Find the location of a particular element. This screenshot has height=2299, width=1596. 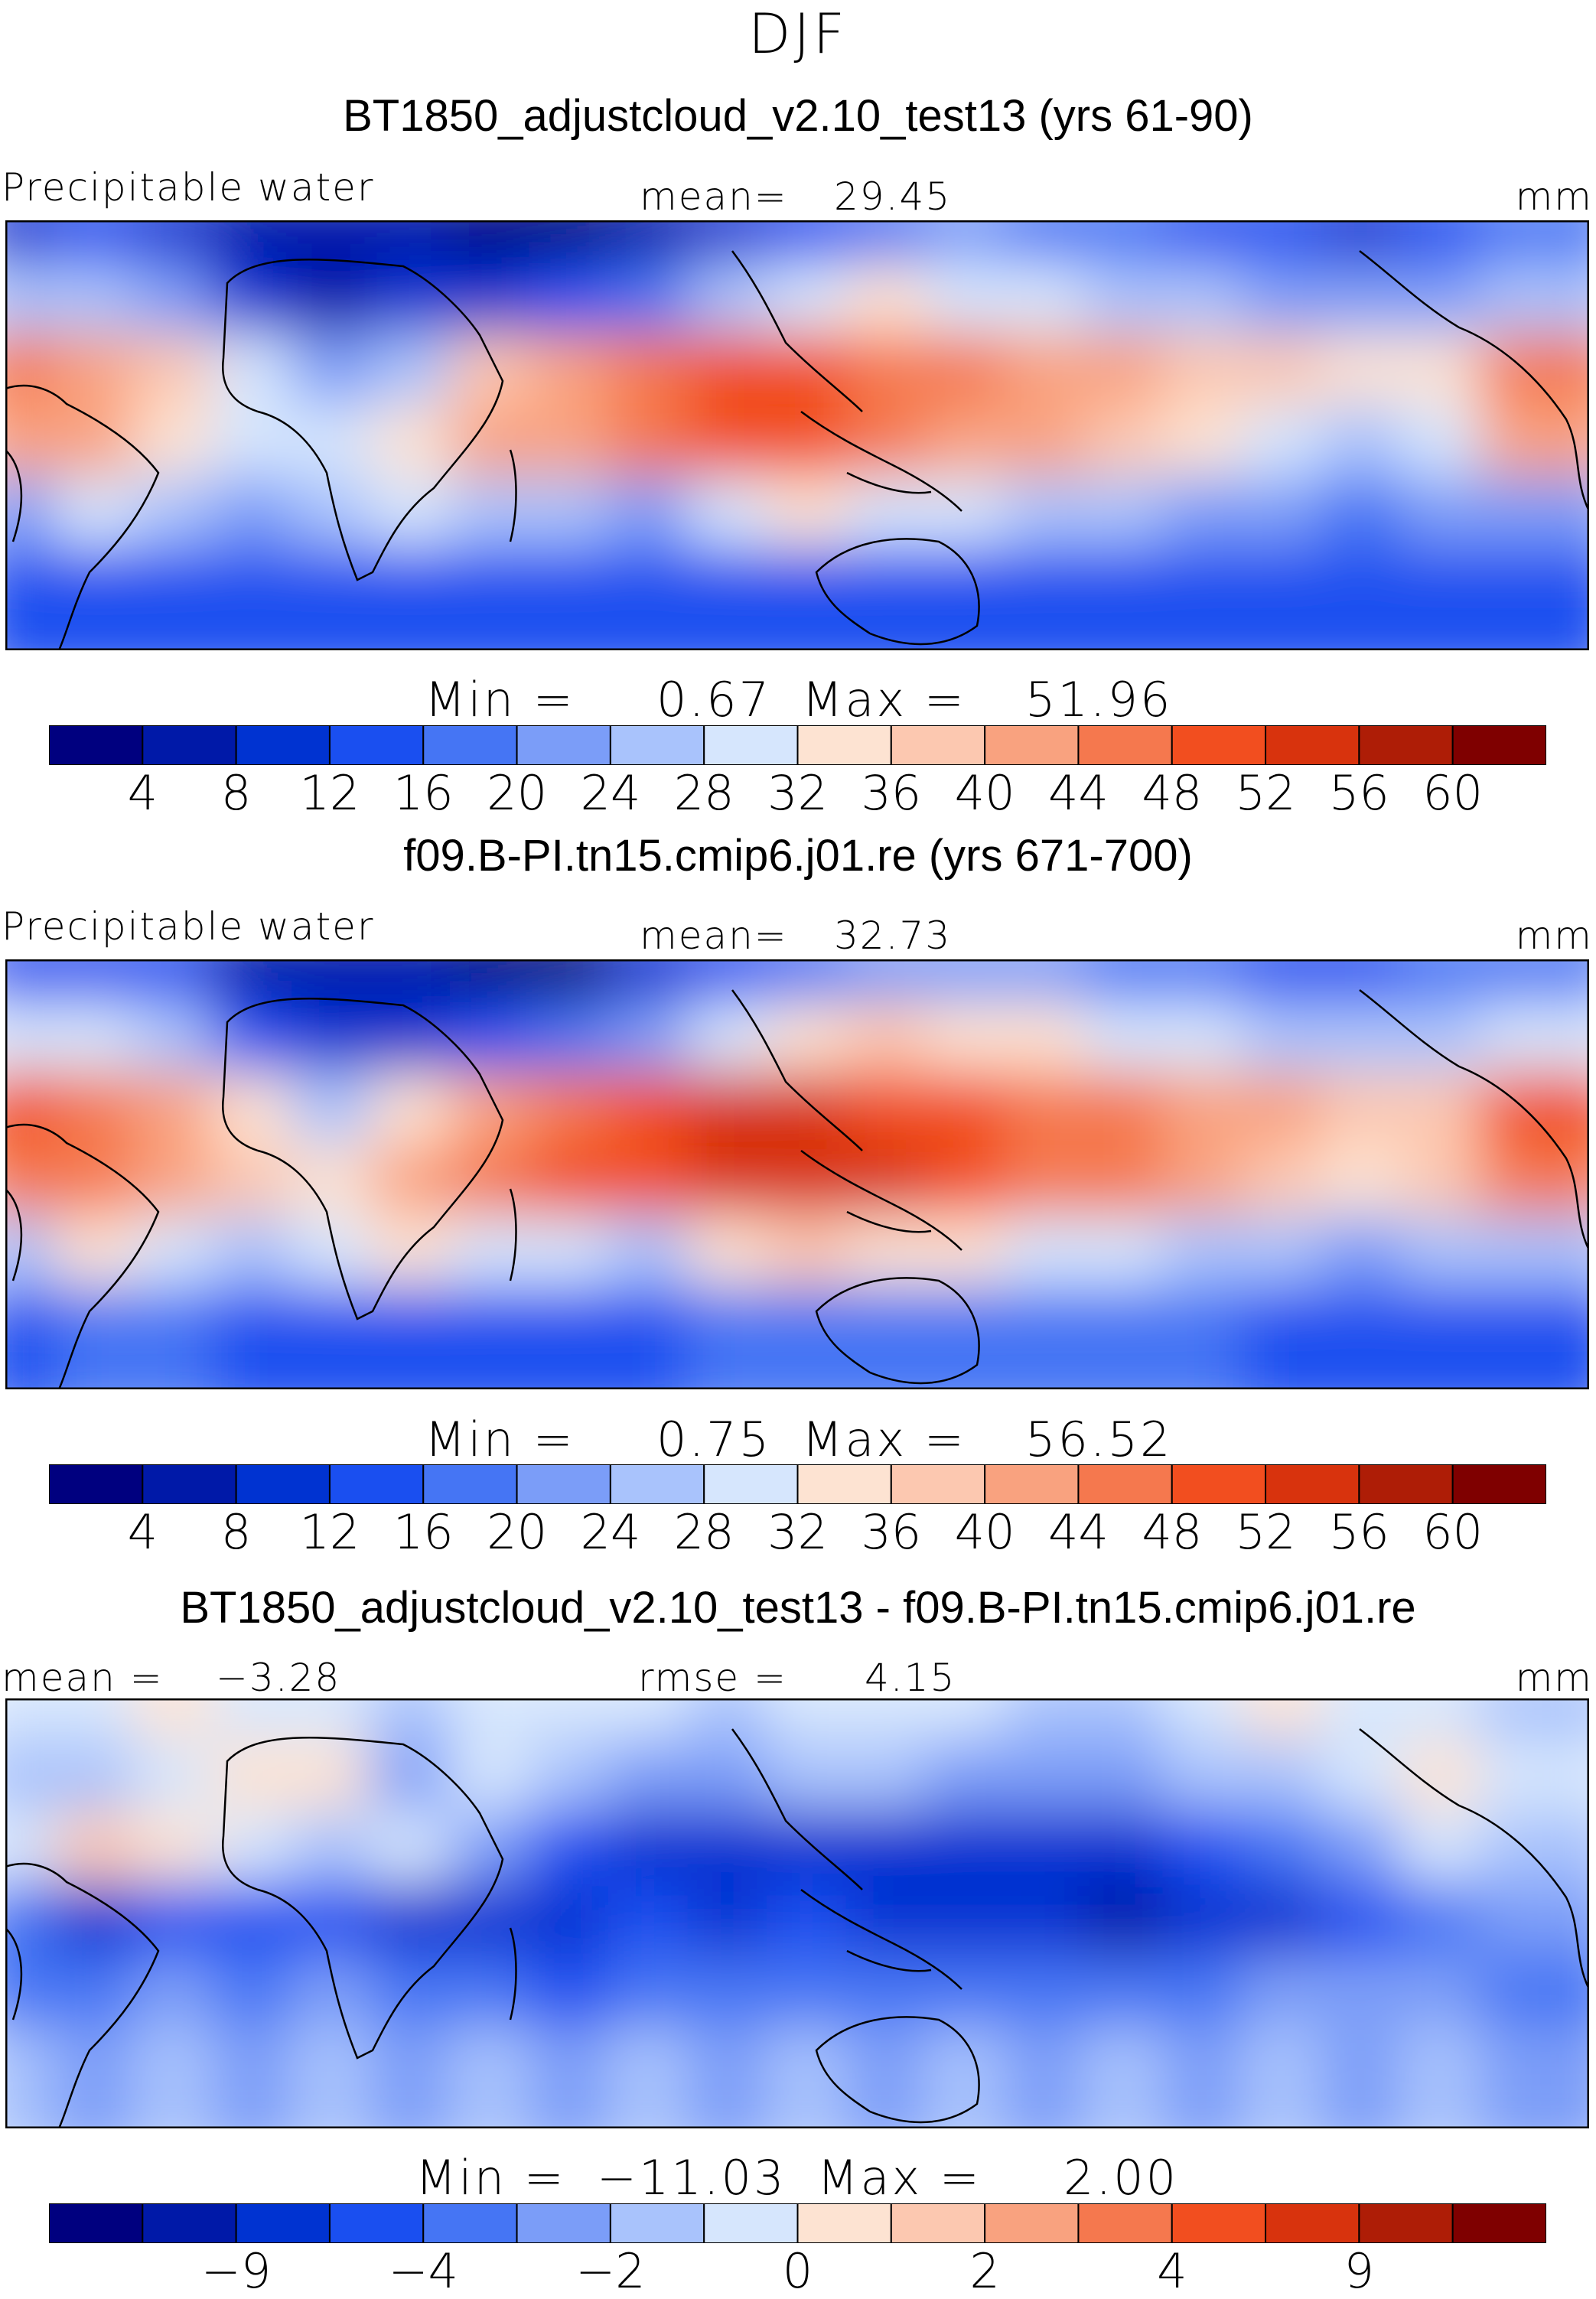

panel3-mean-label: mean = is located at coordinates (83, 1678).